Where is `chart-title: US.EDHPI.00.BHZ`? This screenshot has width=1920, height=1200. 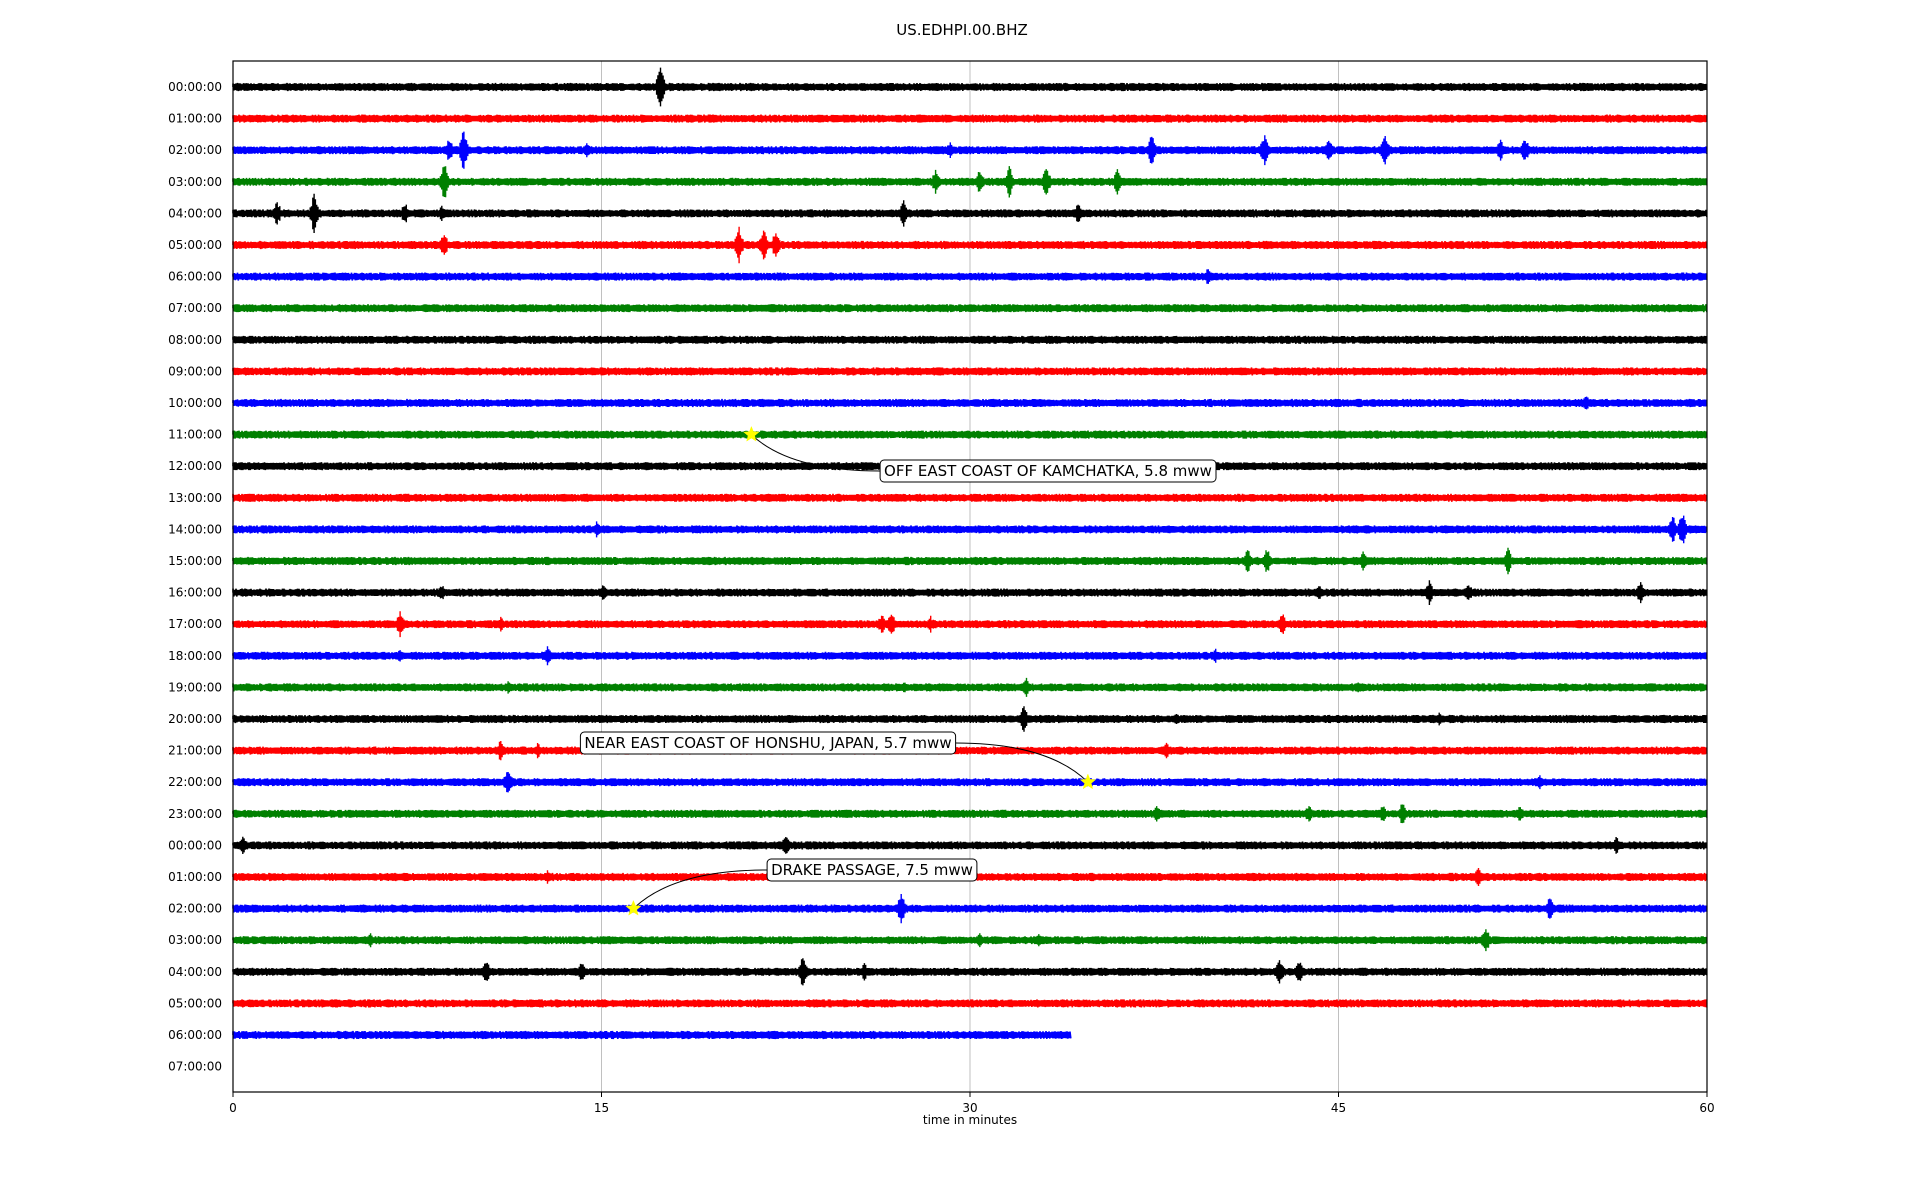 chart-title: US.EDHPI.00.BHZ is located at coordinates (962, 30).